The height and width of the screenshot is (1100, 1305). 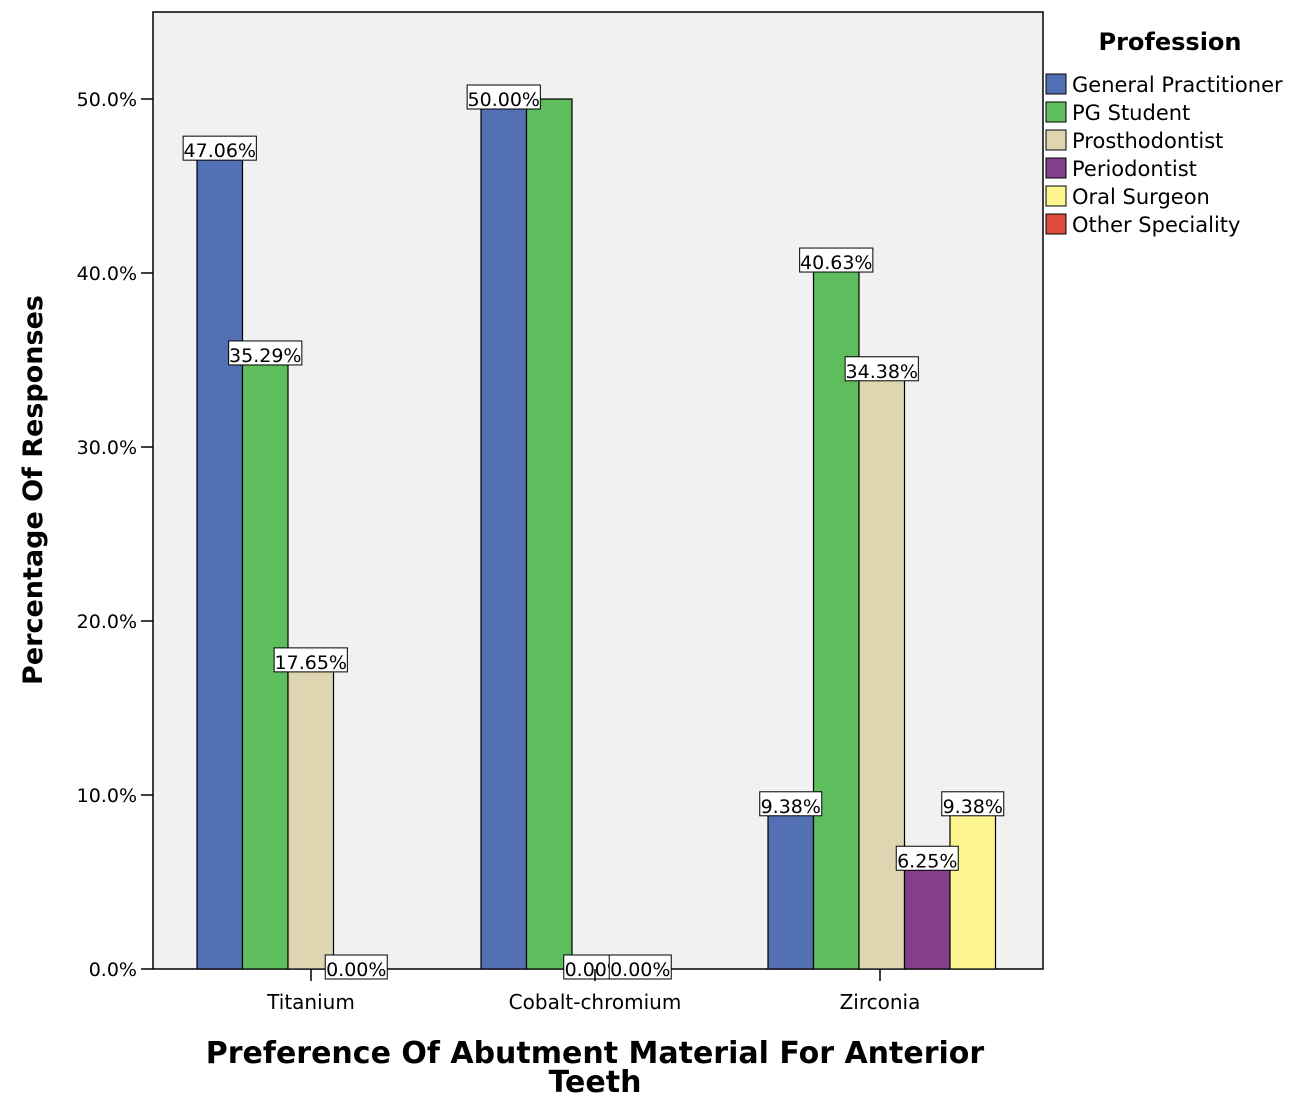 I want to click on y-tick-label: 30.0%, so click(x=107, y=448).